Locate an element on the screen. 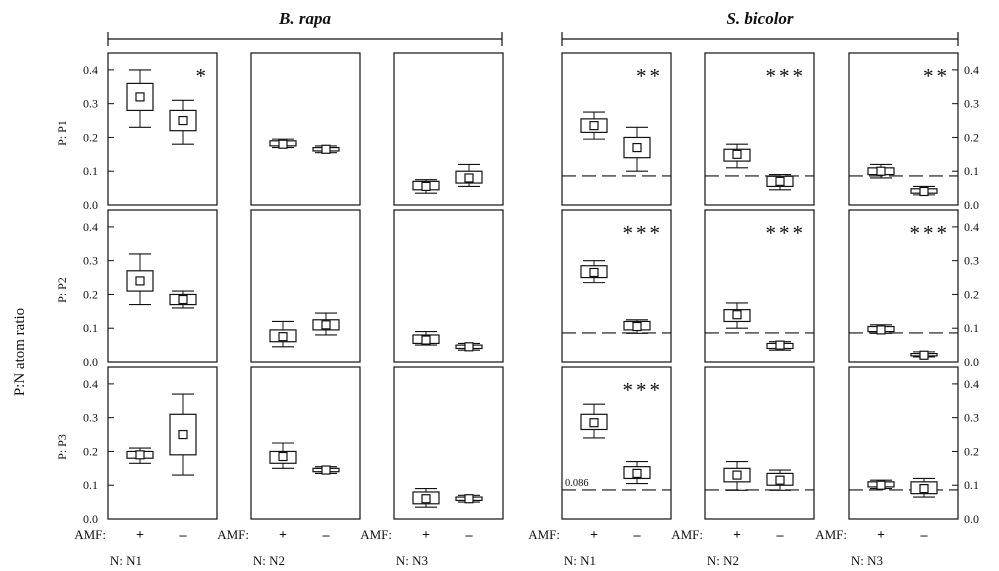 This screenshot has width=999, height=571. row-label: P: P2 is located at coordinates (62, 290).